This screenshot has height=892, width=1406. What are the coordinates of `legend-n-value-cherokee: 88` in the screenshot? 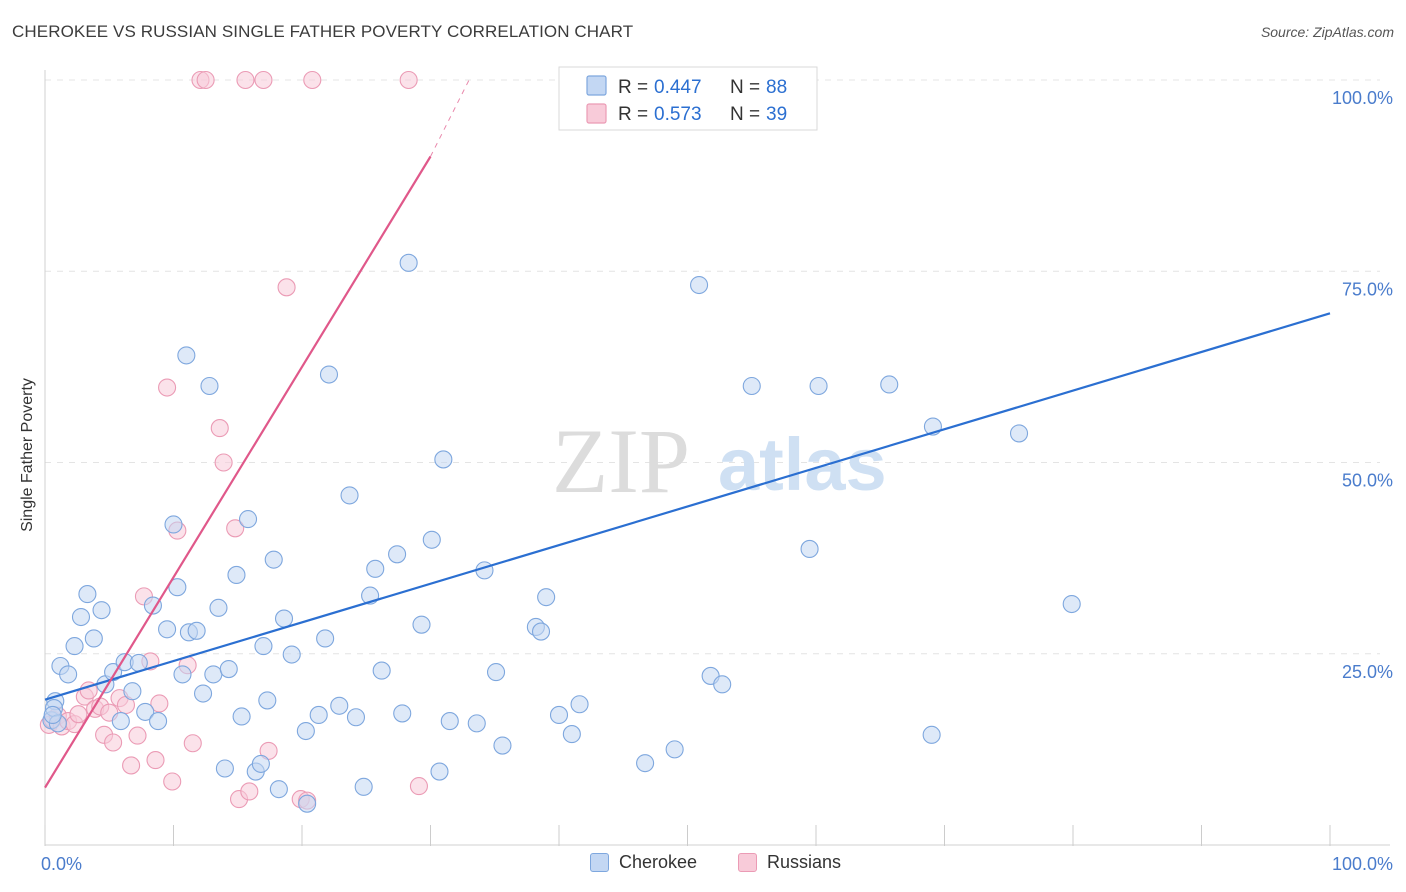 It's located at (776, 87).